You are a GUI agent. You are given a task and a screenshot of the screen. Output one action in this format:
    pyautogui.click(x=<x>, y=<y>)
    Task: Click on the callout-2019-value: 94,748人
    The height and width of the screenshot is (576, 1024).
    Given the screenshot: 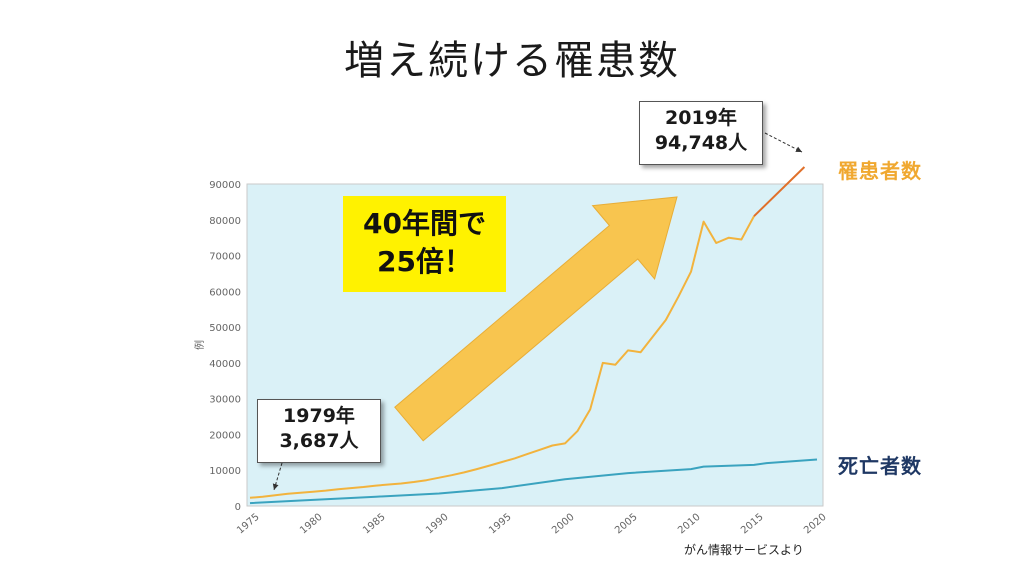 What is the action you would take?
    pyautogui.click(x=701, y=143)
    